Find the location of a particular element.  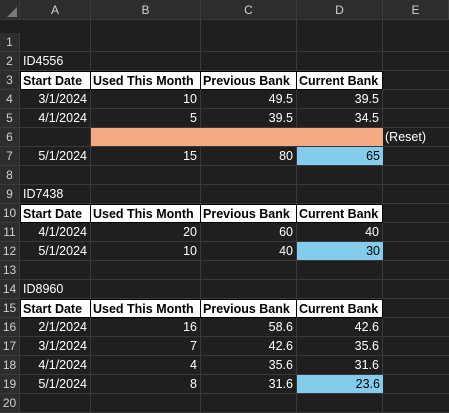

row-header-10: 10 is located at coordinates (10, 213).